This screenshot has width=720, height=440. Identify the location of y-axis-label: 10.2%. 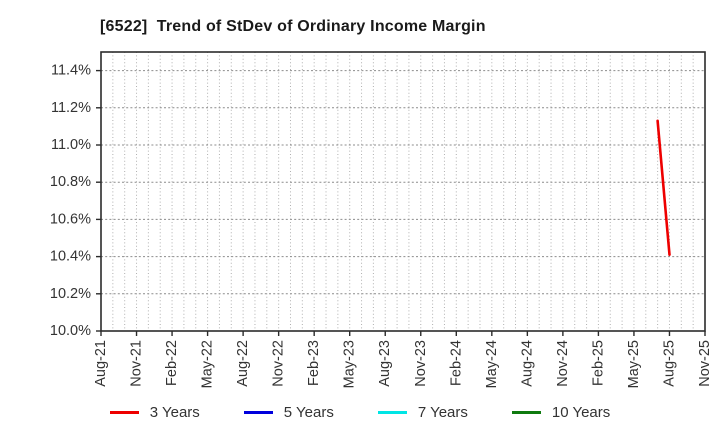
(70, 294).